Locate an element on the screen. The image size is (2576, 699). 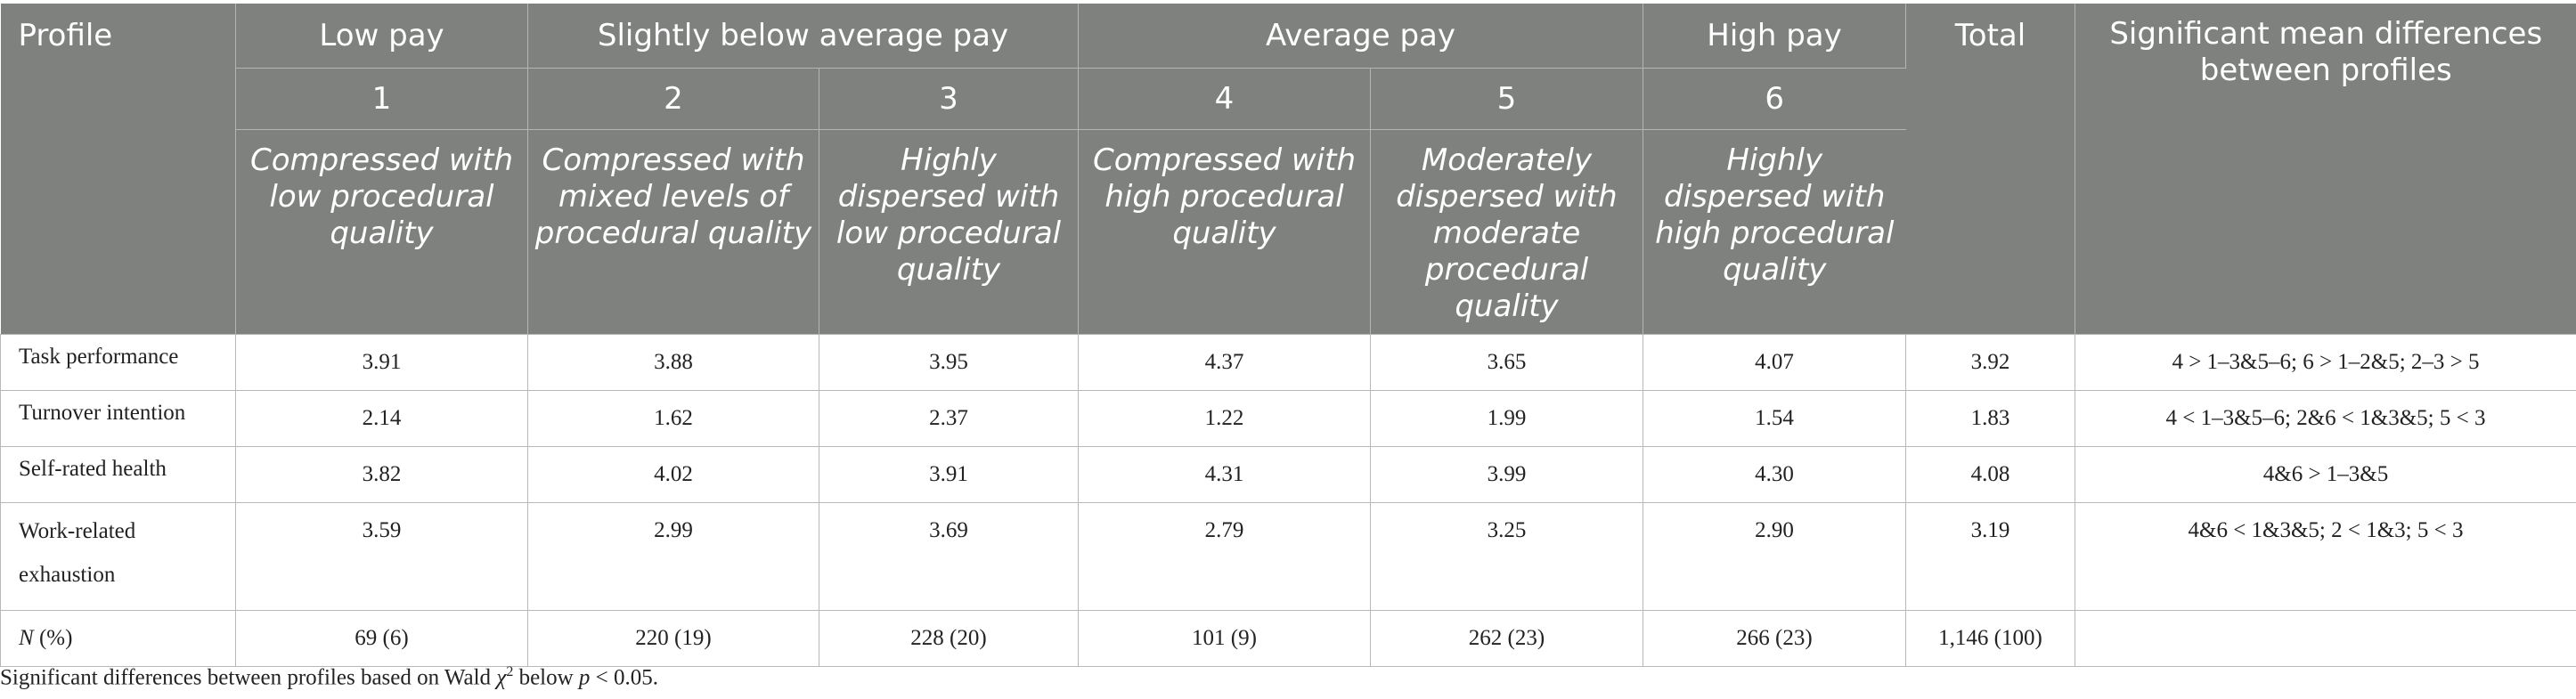
cell-value: 101 (9) is located at coordinates (1225, 638).